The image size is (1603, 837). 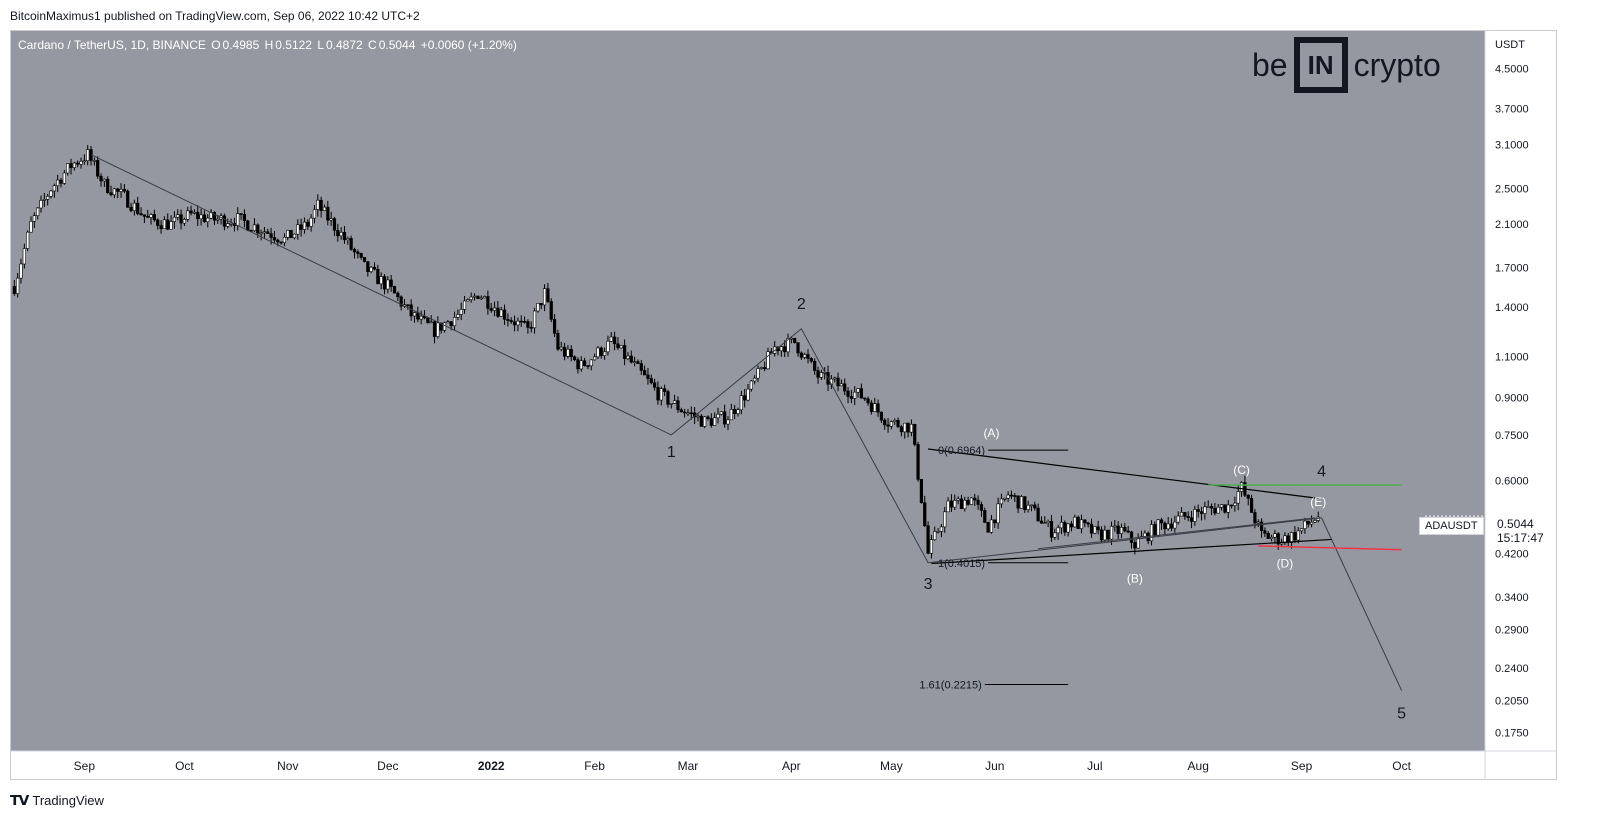 I want to click on wave-label: 1, so click(x=671, y=452).